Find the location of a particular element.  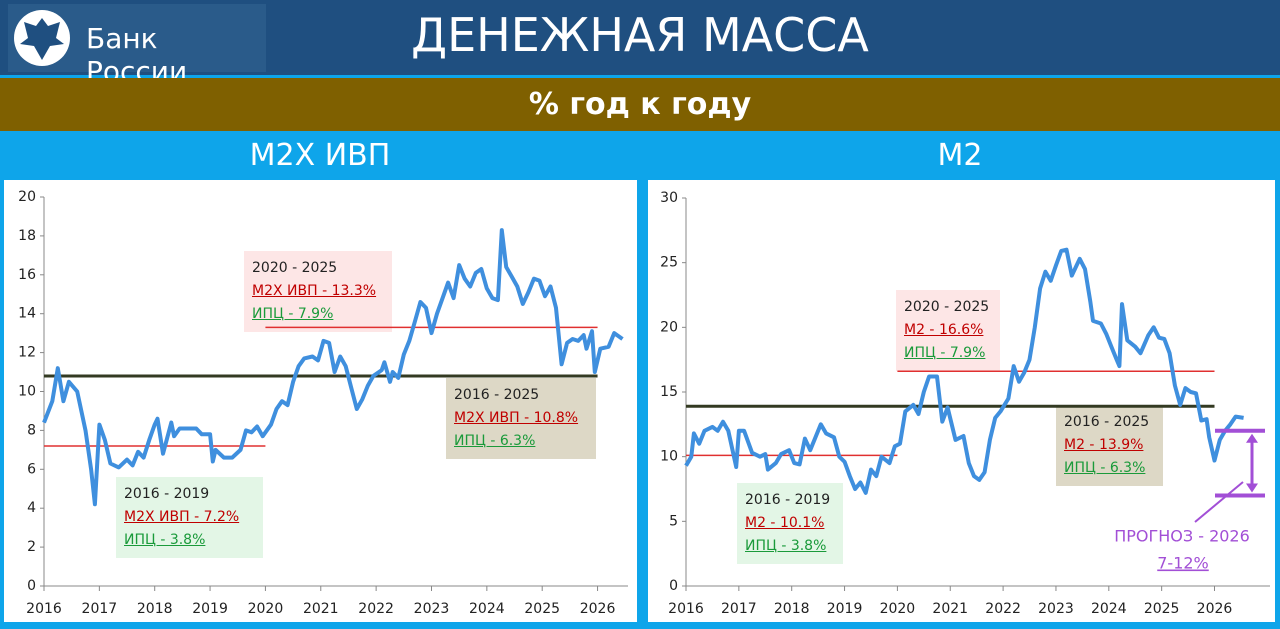

annotation-text: М2 - 16.6% is located at coordinates (944, 330).